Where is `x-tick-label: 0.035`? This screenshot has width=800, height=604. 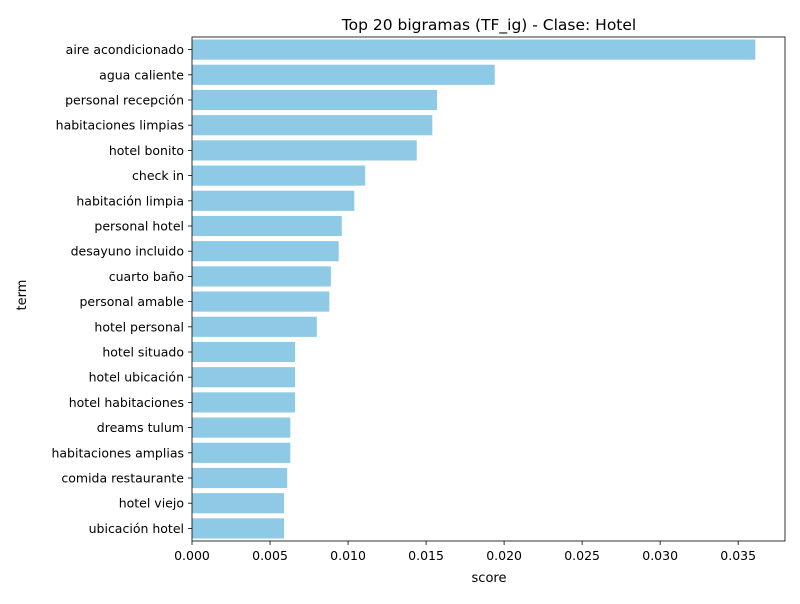 x-tick-label: 0.035 is located at coordinates (738, 555).